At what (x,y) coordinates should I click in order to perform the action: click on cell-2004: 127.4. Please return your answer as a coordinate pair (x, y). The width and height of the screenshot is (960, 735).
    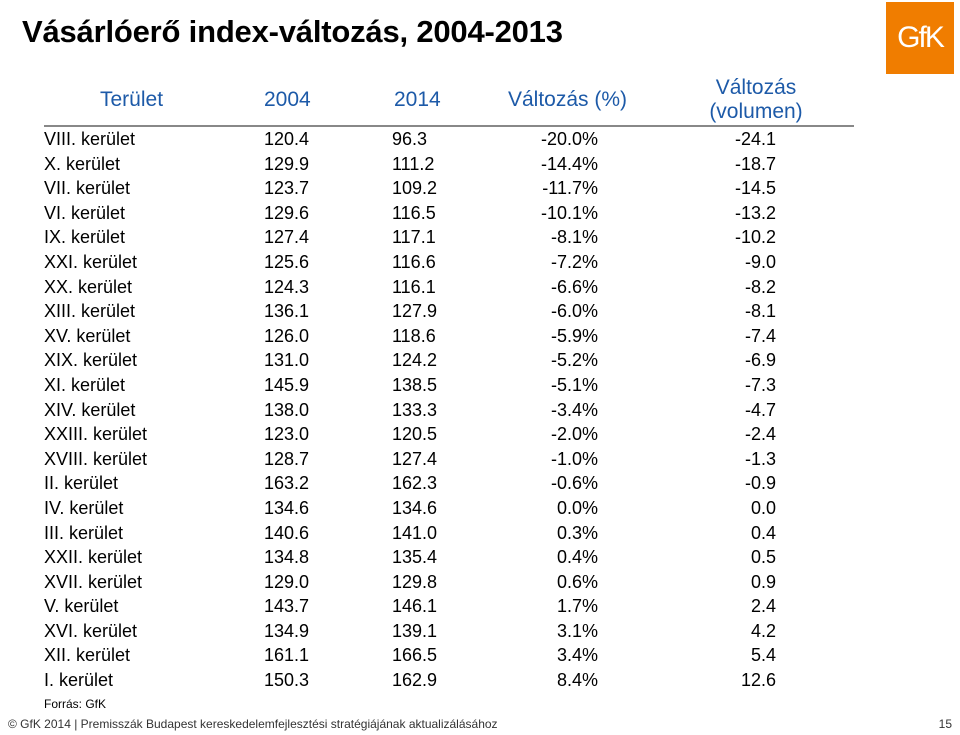
    Looking at the image, I should click on (287, 237).